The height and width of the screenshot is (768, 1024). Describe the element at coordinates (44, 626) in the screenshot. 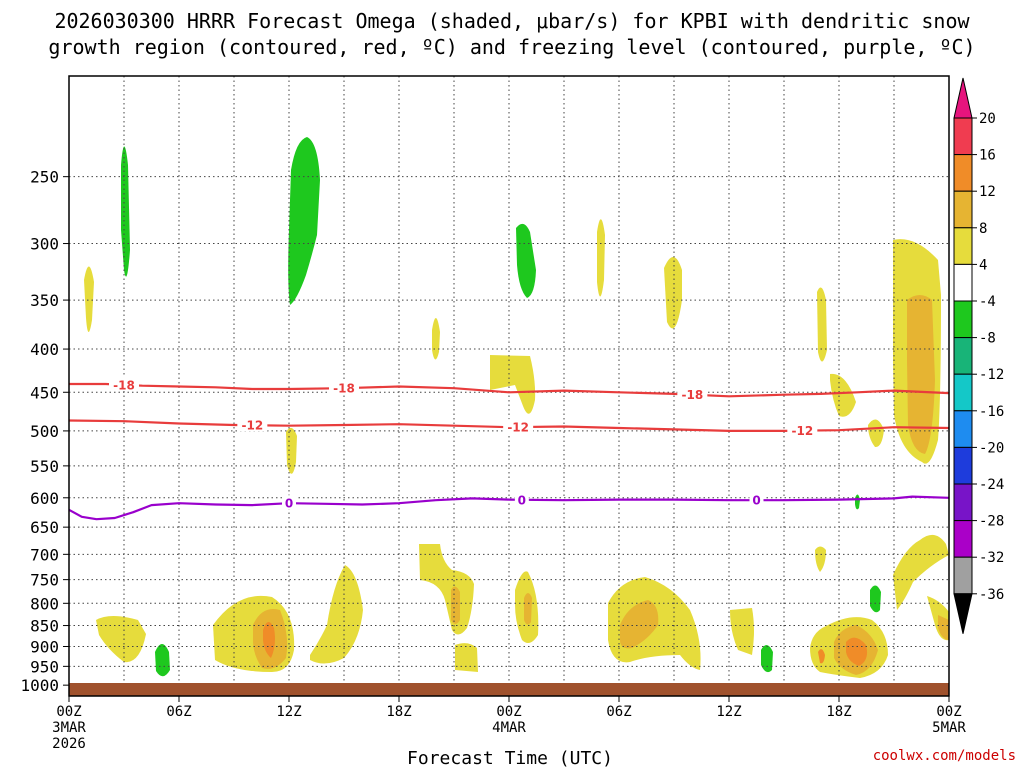

I see `y-tick-label: 850` at that location.